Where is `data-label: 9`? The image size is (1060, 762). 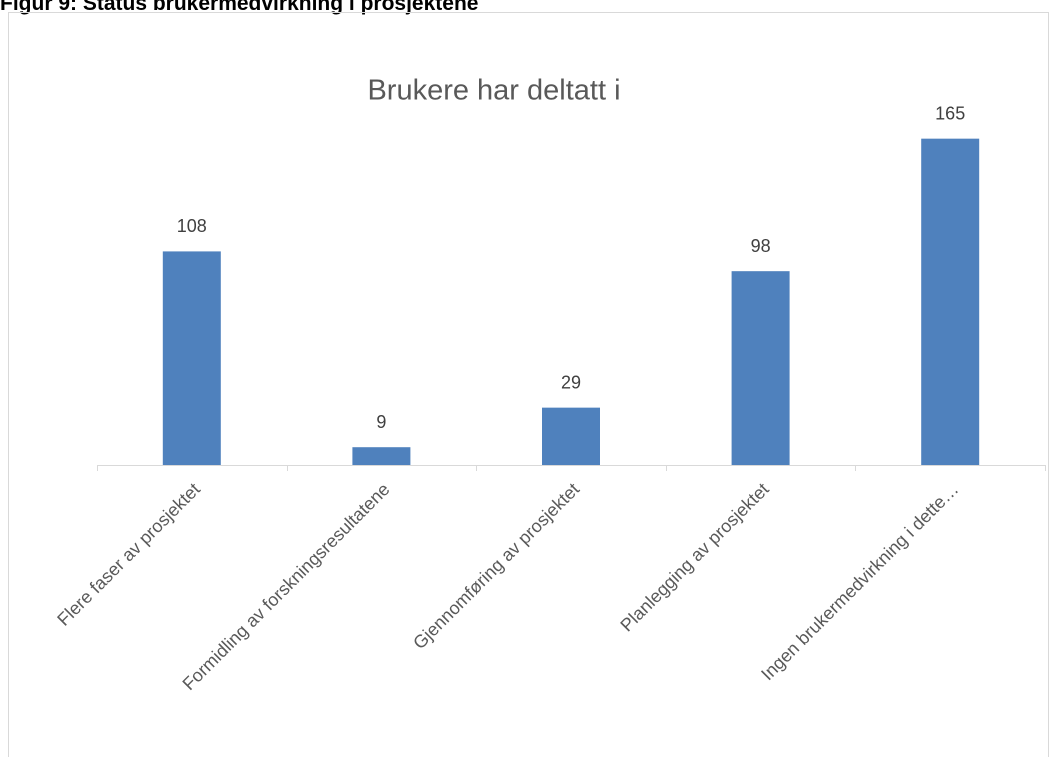 data-label: 9 is located at coordinates (381, 422).